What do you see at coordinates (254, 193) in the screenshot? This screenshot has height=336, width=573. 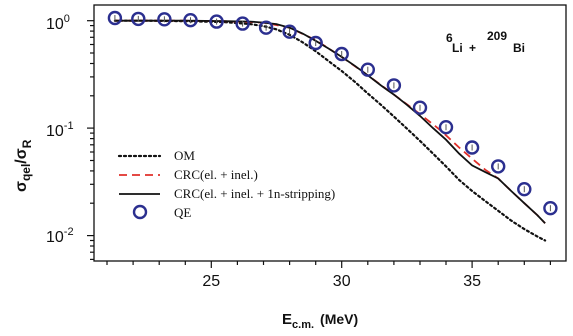 I see `legend-crc-1n-stripping-label: CRC(el. + inel. + 1n-stripping)` at bounding box center [254, 193].